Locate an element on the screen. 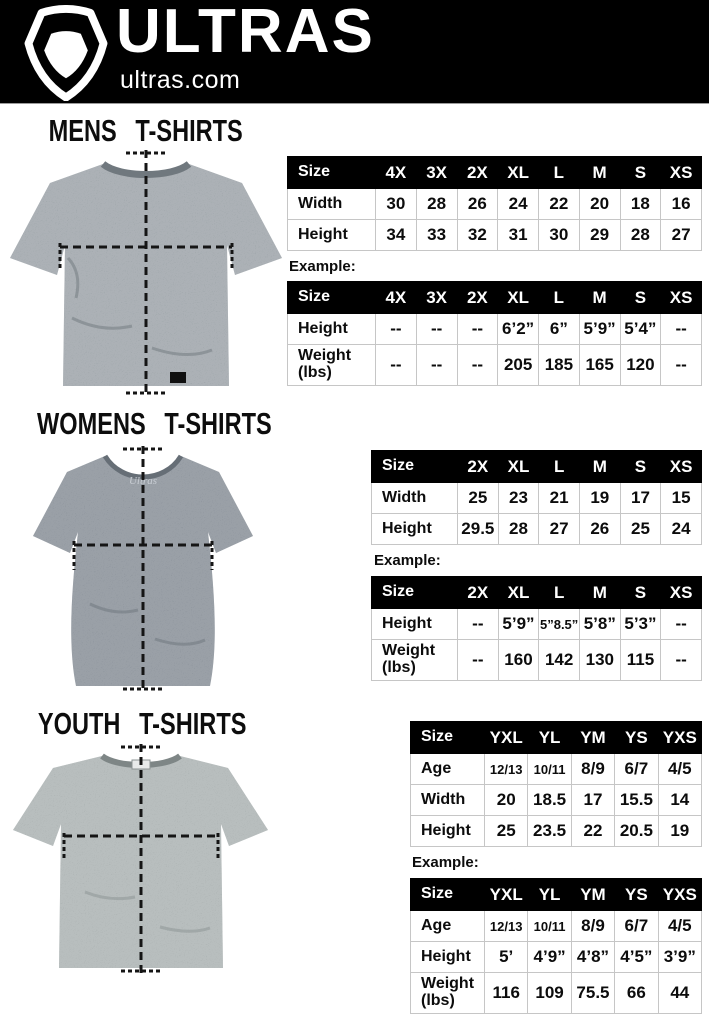 This screenshot has width=709, height=1024. column-header: 2X is located at coordinates (478, 466).